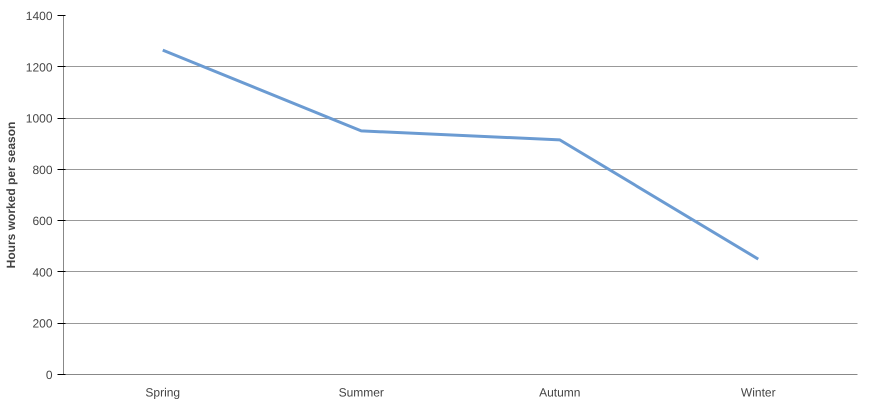  What do you see at coordinates (49, 375) in the screenshot?
I see `y-tick-label: 0` at bounding box center [49, 375].